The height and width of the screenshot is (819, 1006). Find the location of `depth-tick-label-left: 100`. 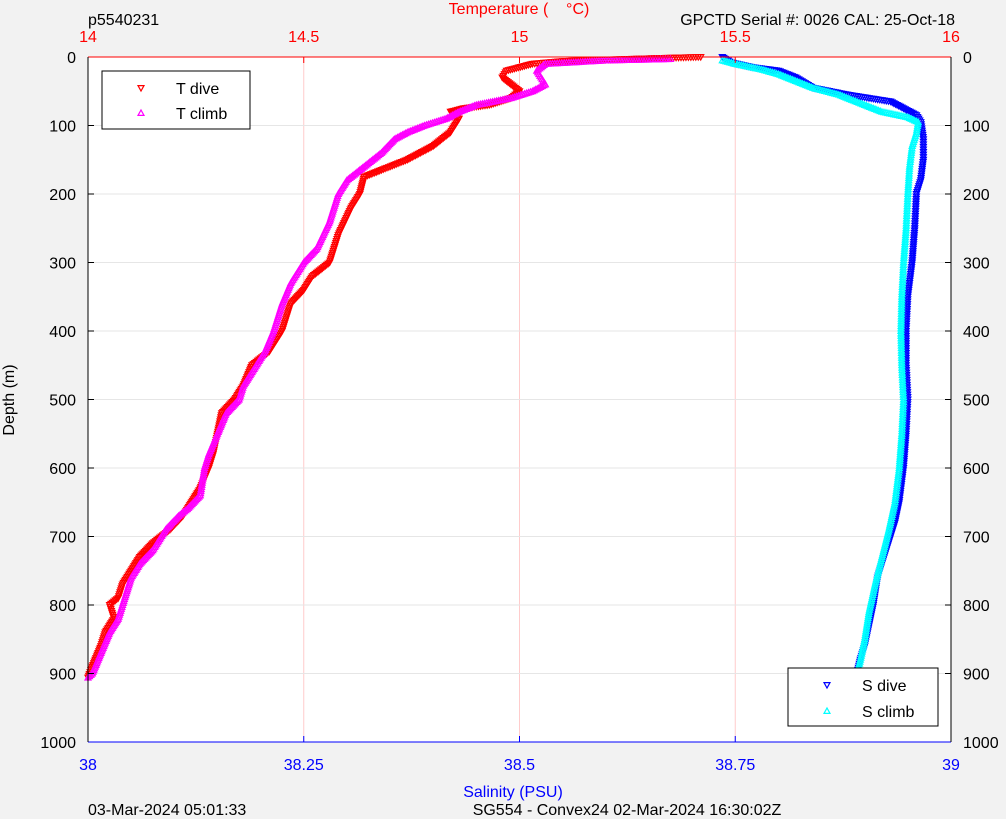

depth-tick-label-left: 100 is located at coordinates (62, 127).